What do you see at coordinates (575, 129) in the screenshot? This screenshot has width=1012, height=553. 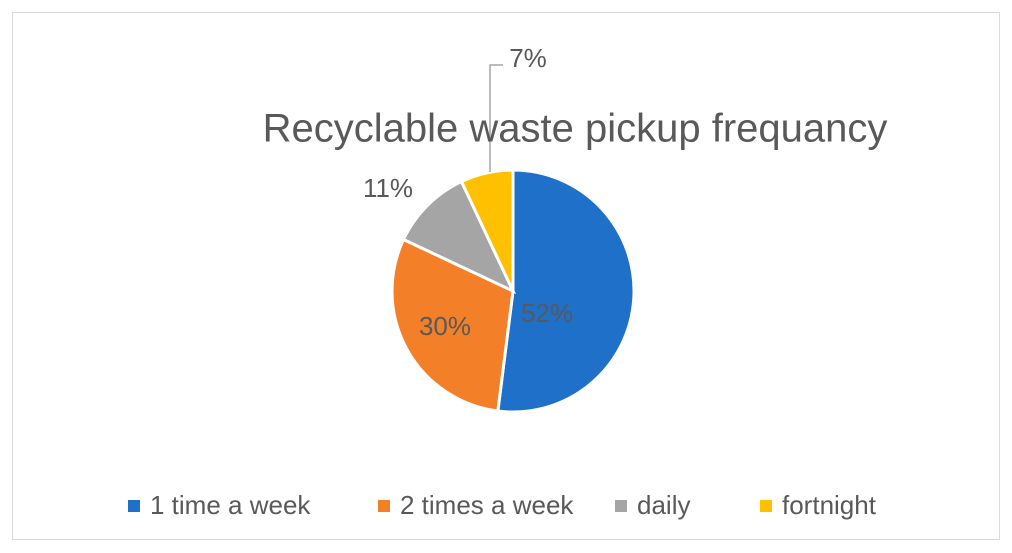 I see `chart-title: Recyclable waste pickup frequancy` at bounding box center [575, 129].